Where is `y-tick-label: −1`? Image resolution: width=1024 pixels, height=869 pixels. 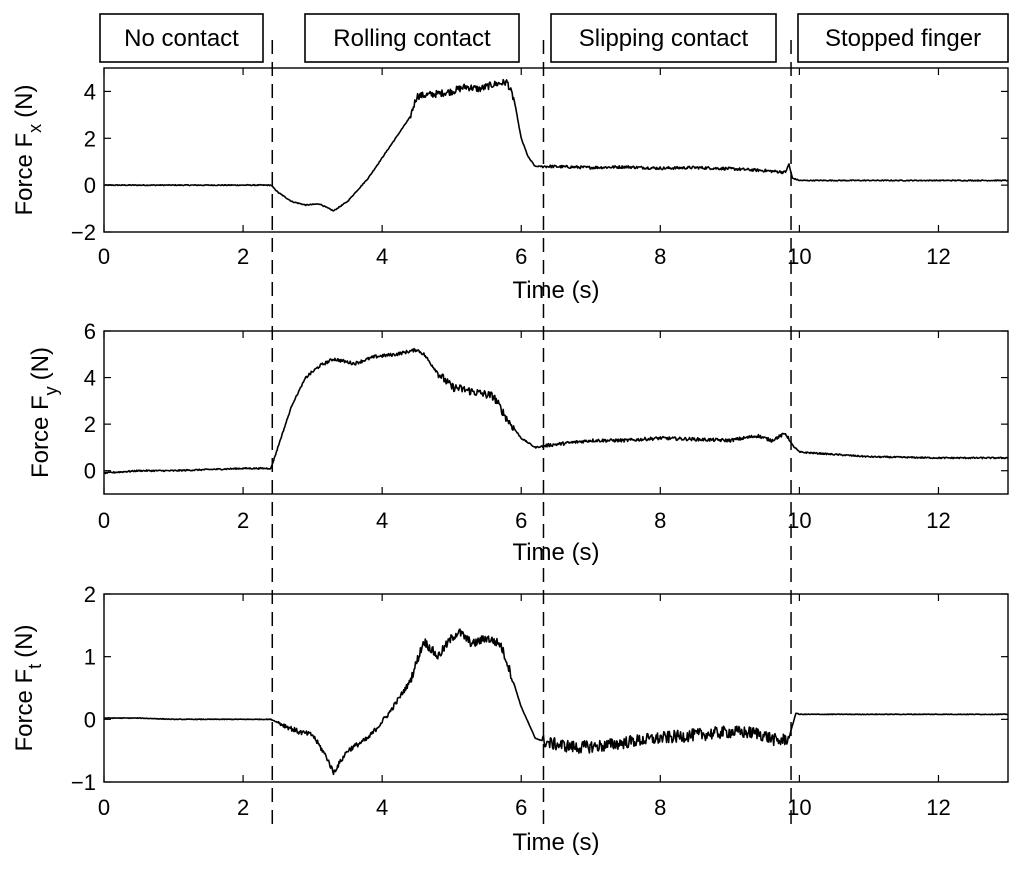 y-tick-label: −1 is located at coordinates (83, 782).